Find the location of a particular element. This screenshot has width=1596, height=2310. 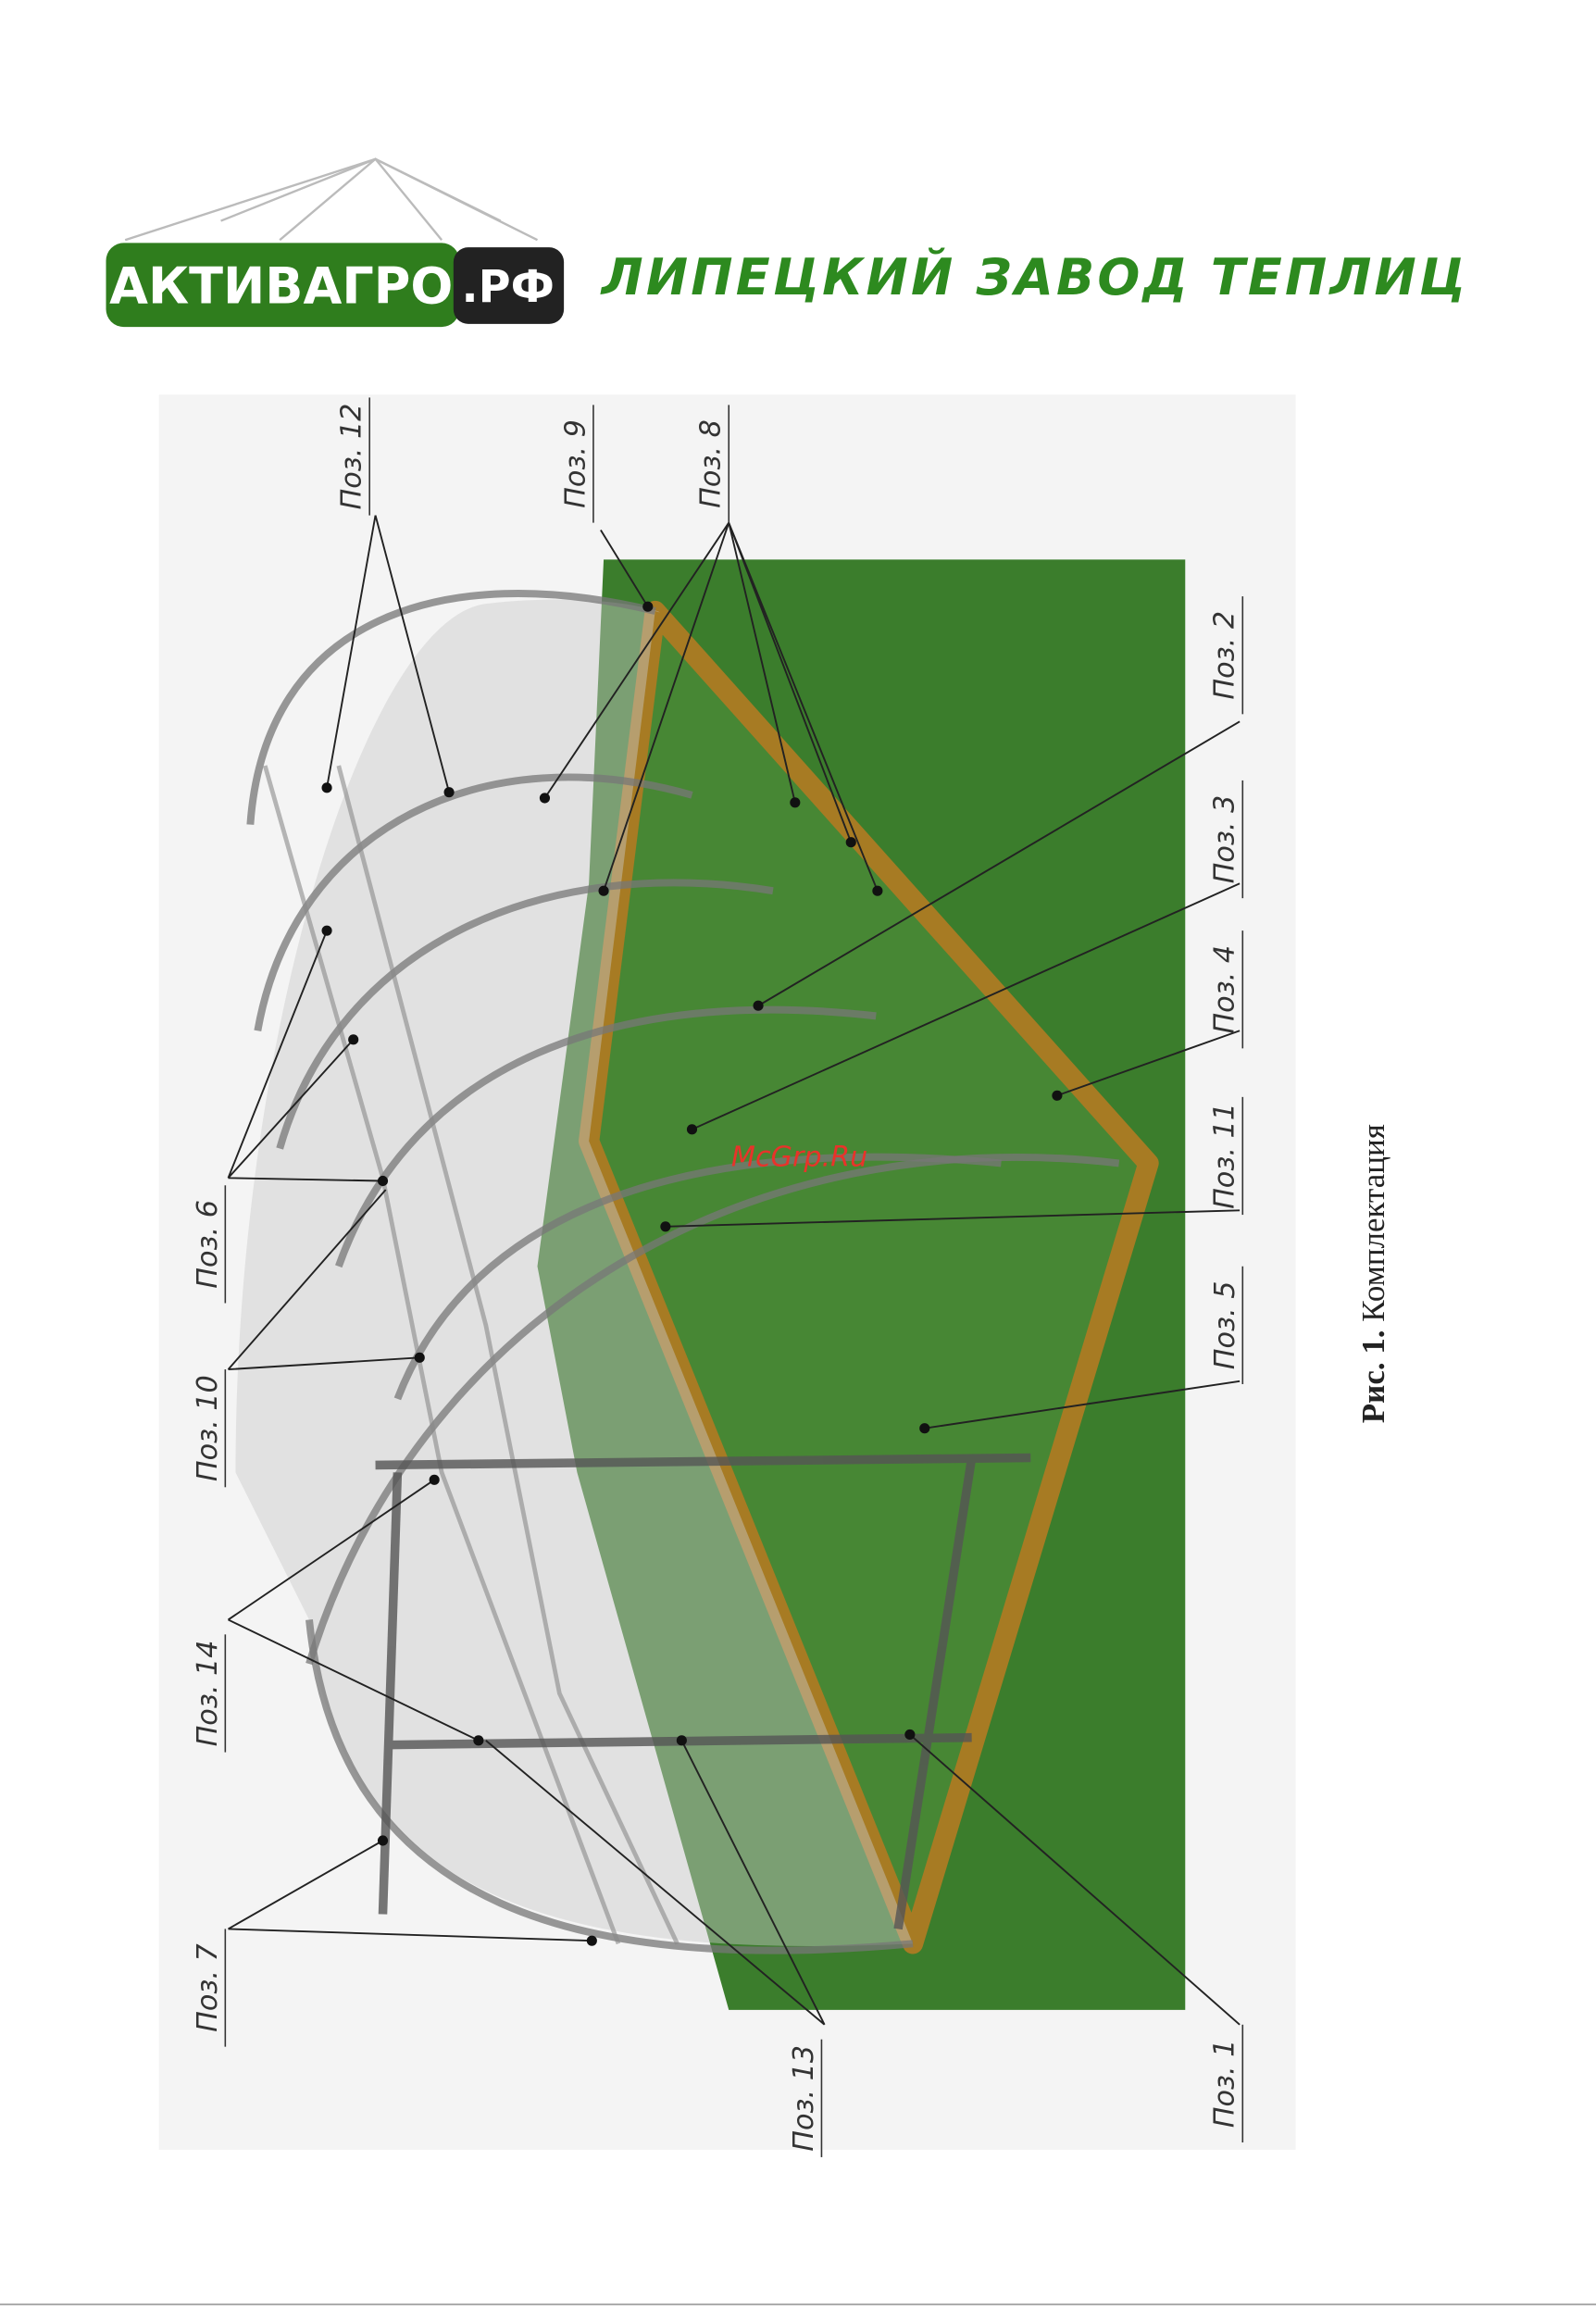

position-label: Поз. 4 is located at coordinates (1225, 989).